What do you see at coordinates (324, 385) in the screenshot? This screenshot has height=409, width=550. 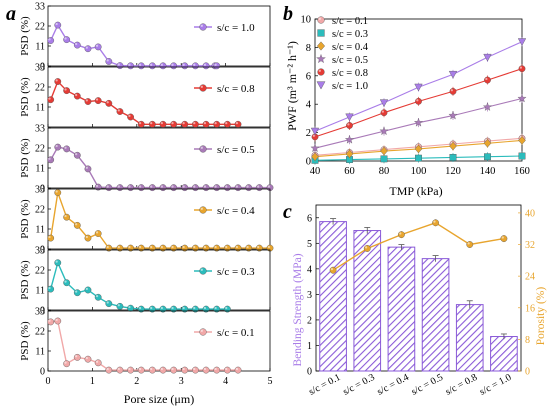 I see `x-tick-label: s/c = 0.1` at bounding box center [324, 385].